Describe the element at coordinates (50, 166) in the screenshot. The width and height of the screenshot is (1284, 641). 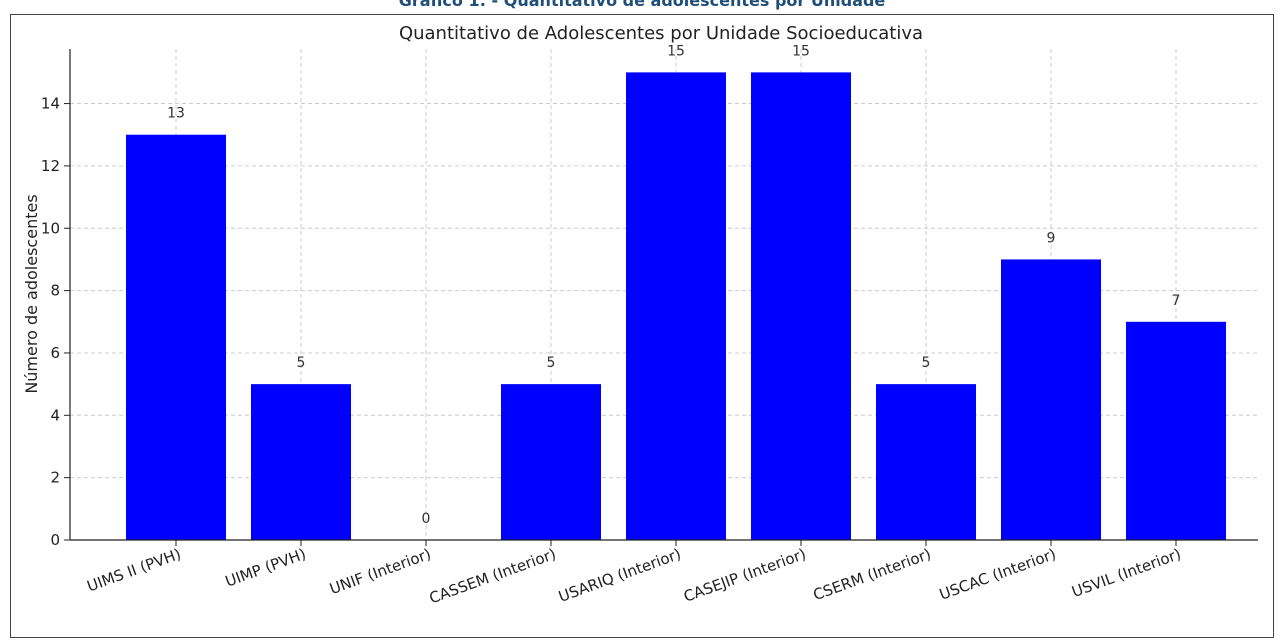
I see `y-tick-label: 12` at that location.